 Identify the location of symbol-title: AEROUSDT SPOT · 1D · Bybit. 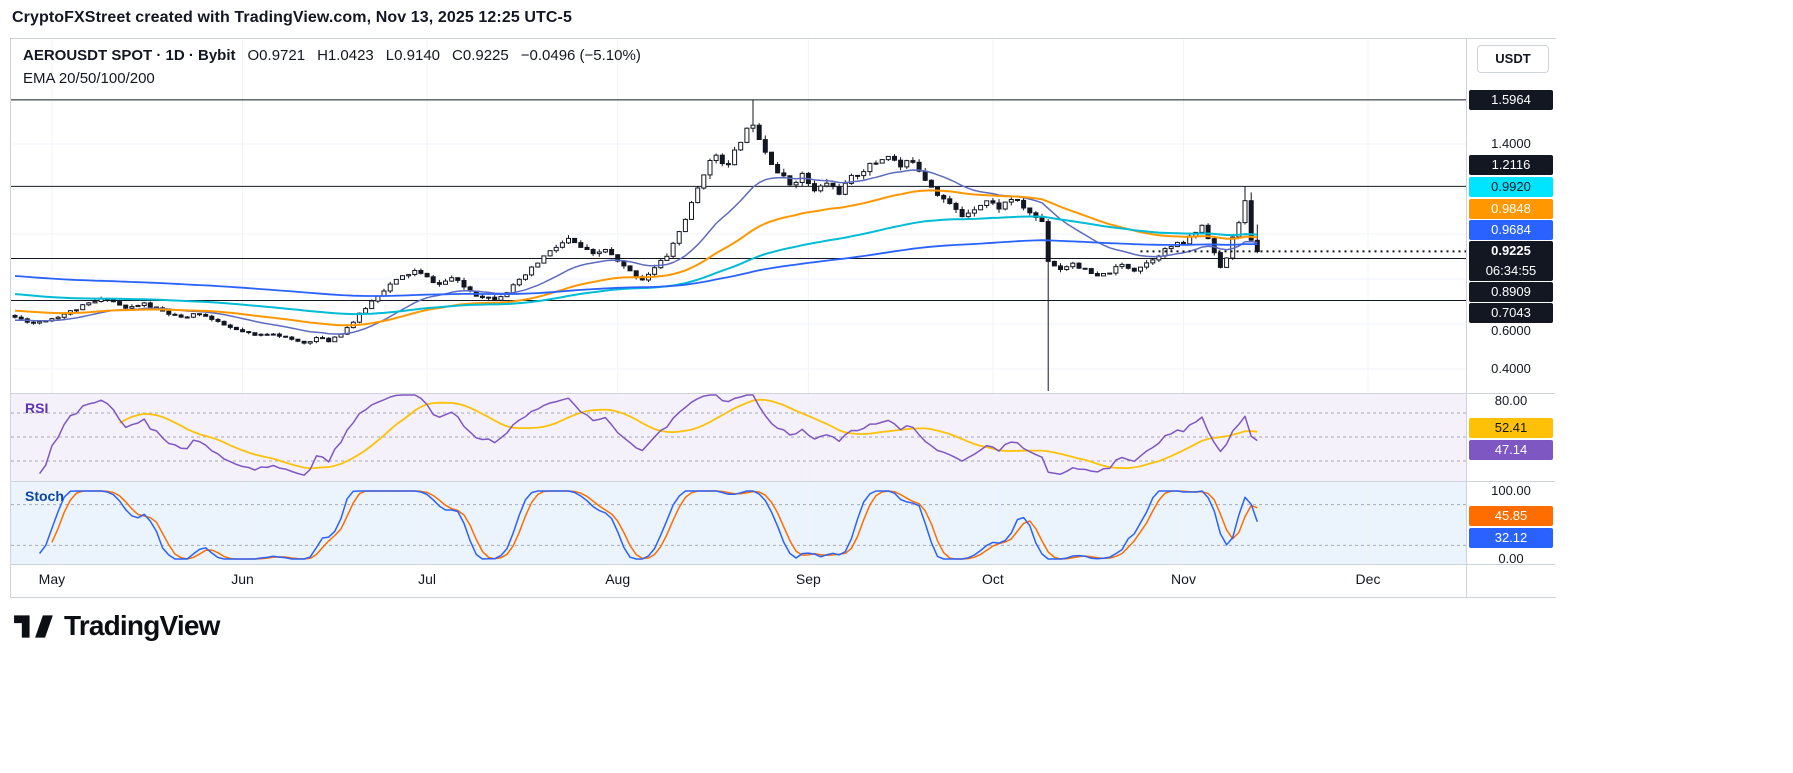
(129, 55).